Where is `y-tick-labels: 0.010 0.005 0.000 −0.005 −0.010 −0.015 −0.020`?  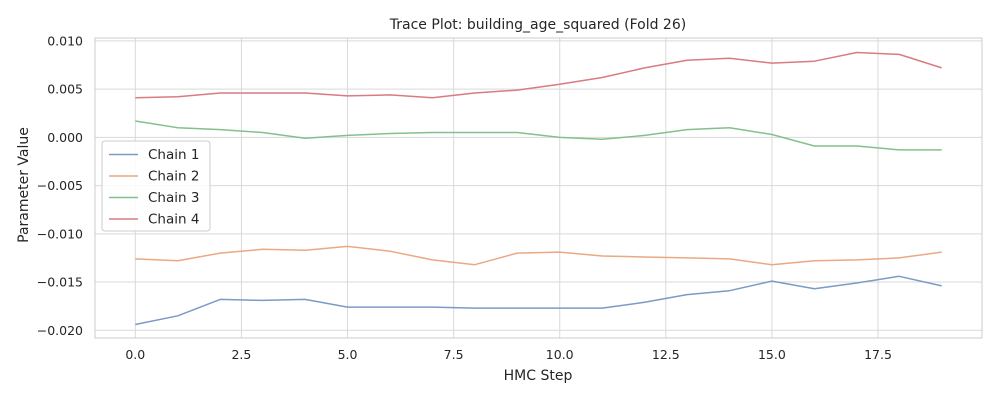
y-tick-labels: 0.010 0.005 0.000 −0.005 −0.010 −0.015 −0.020 is located at coordinates (60, 185).